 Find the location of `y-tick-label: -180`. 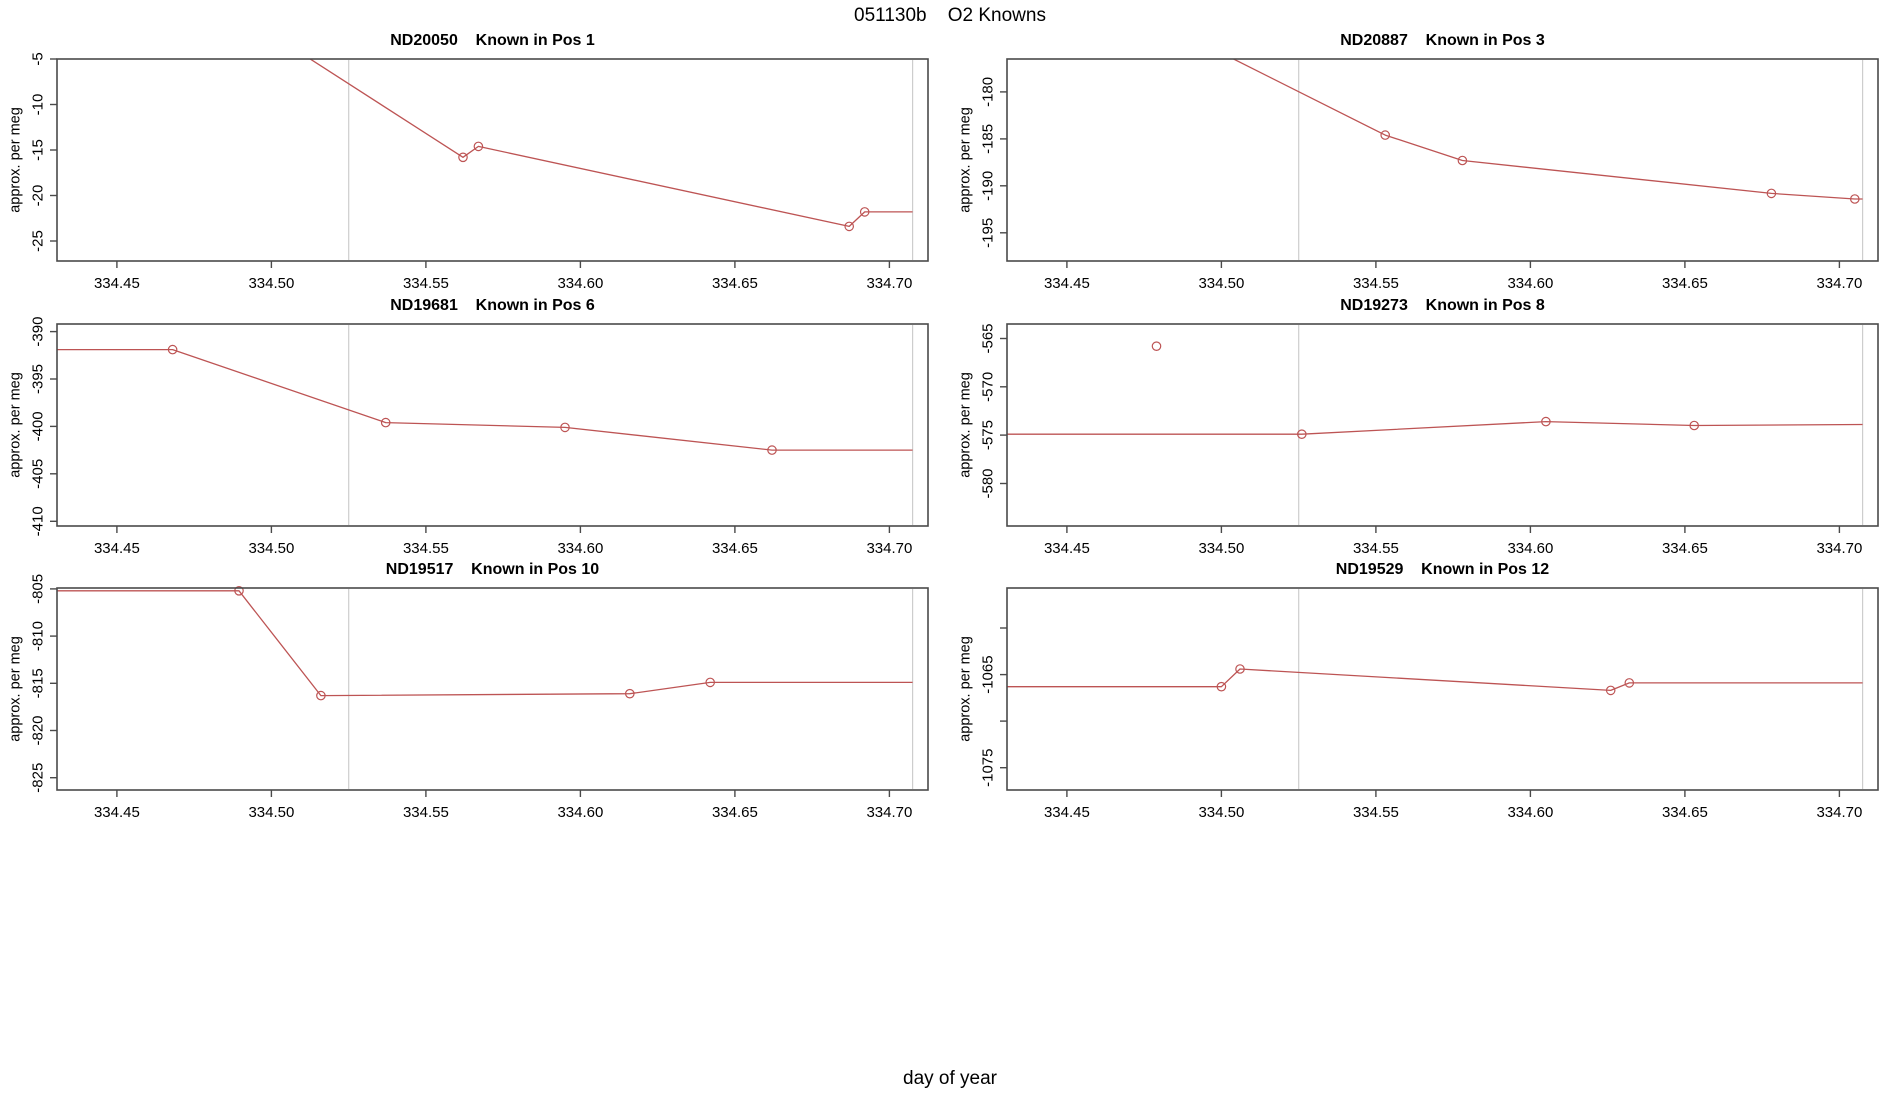

y-tick-label: -180 is located at coordinates (988, 92).